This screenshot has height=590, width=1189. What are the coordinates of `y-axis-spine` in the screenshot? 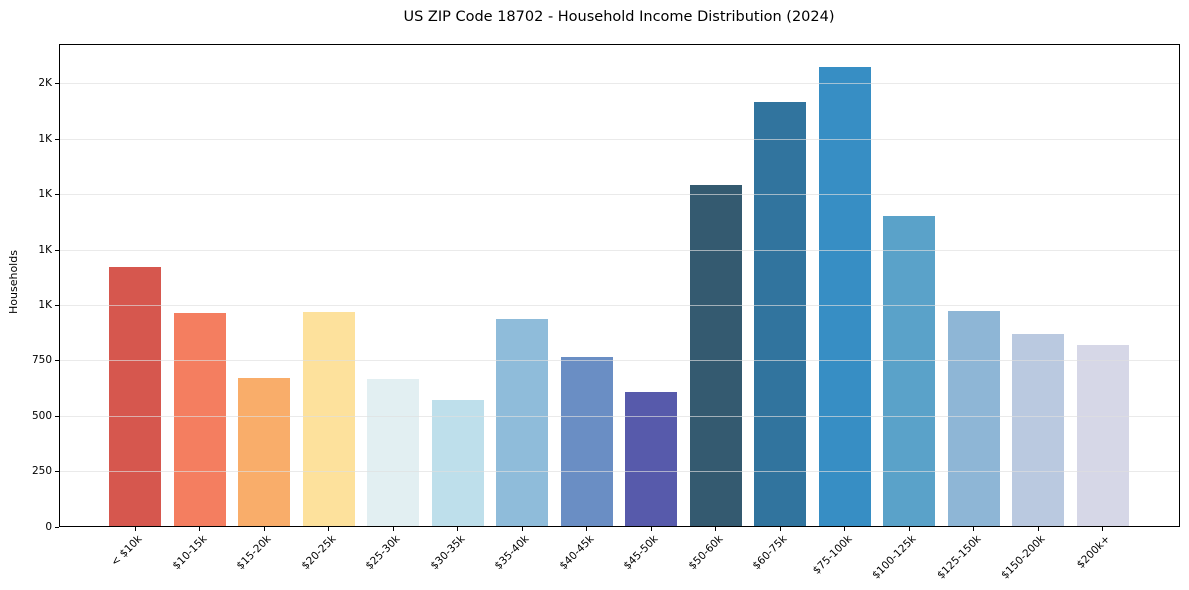 It's located at (59, 285).